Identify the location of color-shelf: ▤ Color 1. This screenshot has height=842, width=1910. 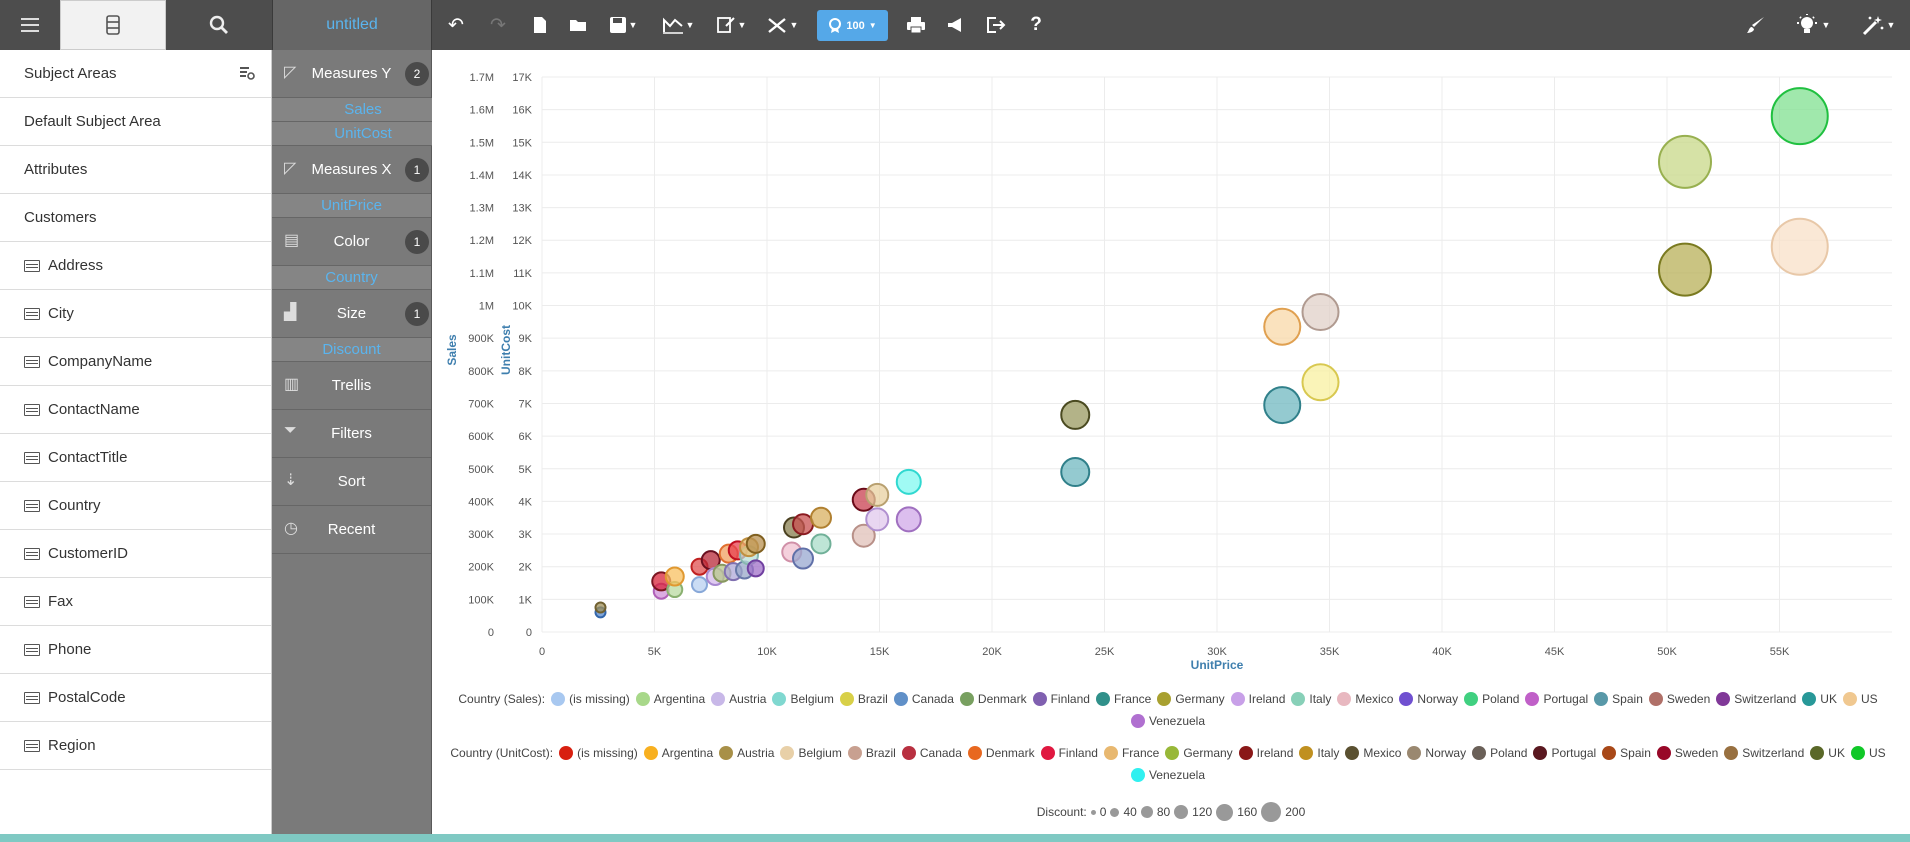
(351, 242).